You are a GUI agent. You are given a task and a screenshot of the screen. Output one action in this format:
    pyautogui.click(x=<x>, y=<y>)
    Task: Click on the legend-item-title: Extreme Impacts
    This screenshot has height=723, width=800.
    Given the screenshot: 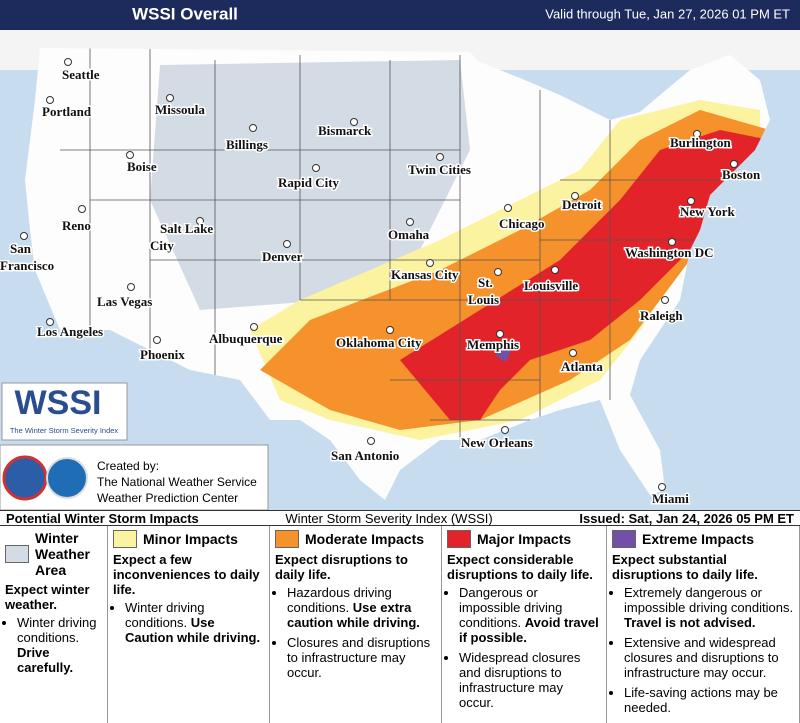 What is the action you would take?
    pyautogui.click(x=698, y=539)
    